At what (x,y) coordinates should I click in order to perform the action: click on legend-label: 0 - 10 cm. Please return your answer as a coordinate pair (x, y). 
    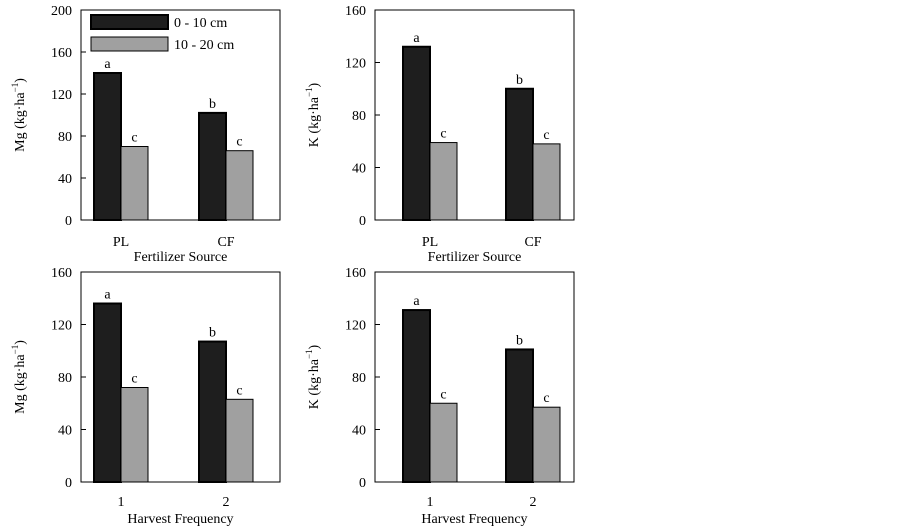
    Looking at the image, I should click on (200, 23).